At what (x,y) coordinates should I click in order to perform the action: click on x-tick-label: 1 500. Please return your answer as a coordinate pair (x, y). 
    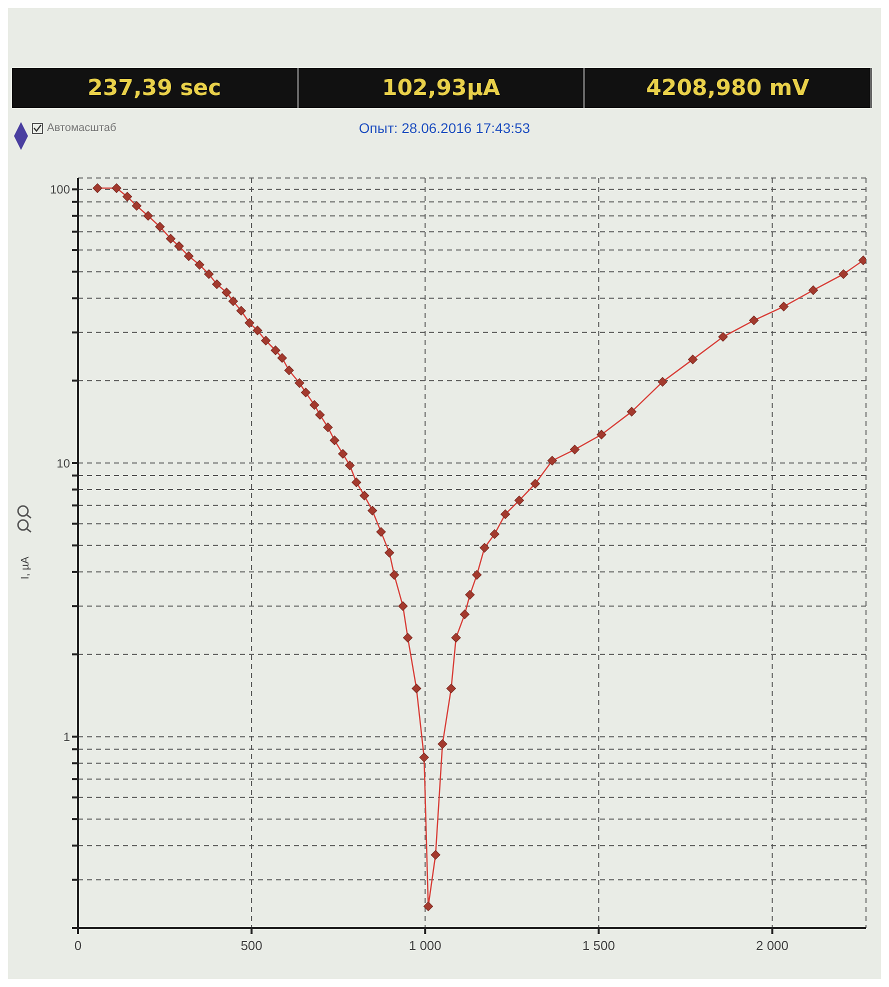
    Looking at the image, I should click on (598, 945).